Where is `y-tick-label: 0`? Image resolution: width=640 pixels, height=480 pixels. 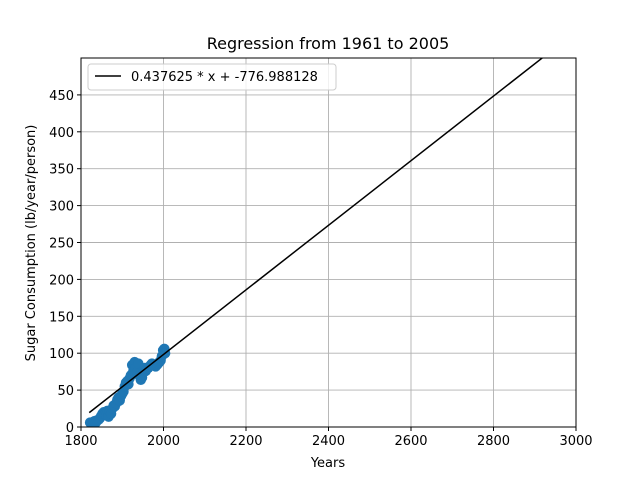
y-tick-label: 0 is located at coordinates (70, 428).